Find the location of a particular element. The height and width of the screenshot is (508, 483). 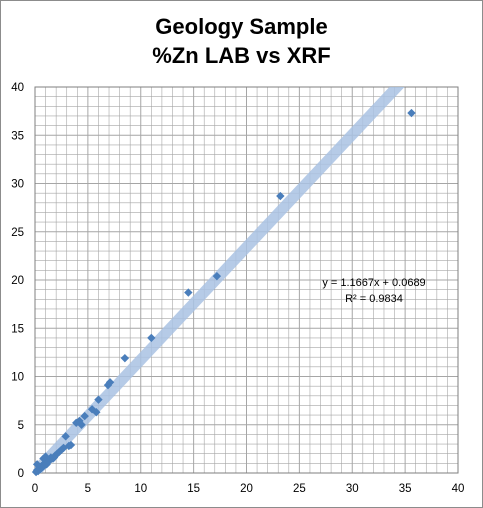

y-axis-ticks: 0 5 10 15 20 25 30 35 40 is located at coordinates (17, 281).